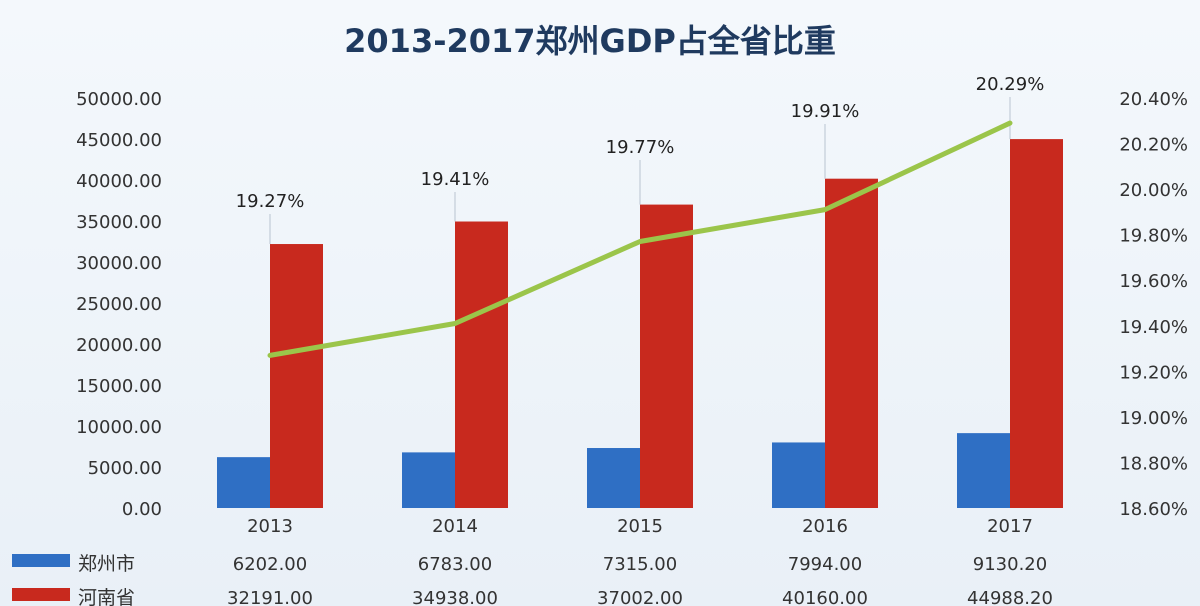  Describe the element at coordinates (455, 597) in the screenshot. I see `table-cell: 34938.00` at that location.